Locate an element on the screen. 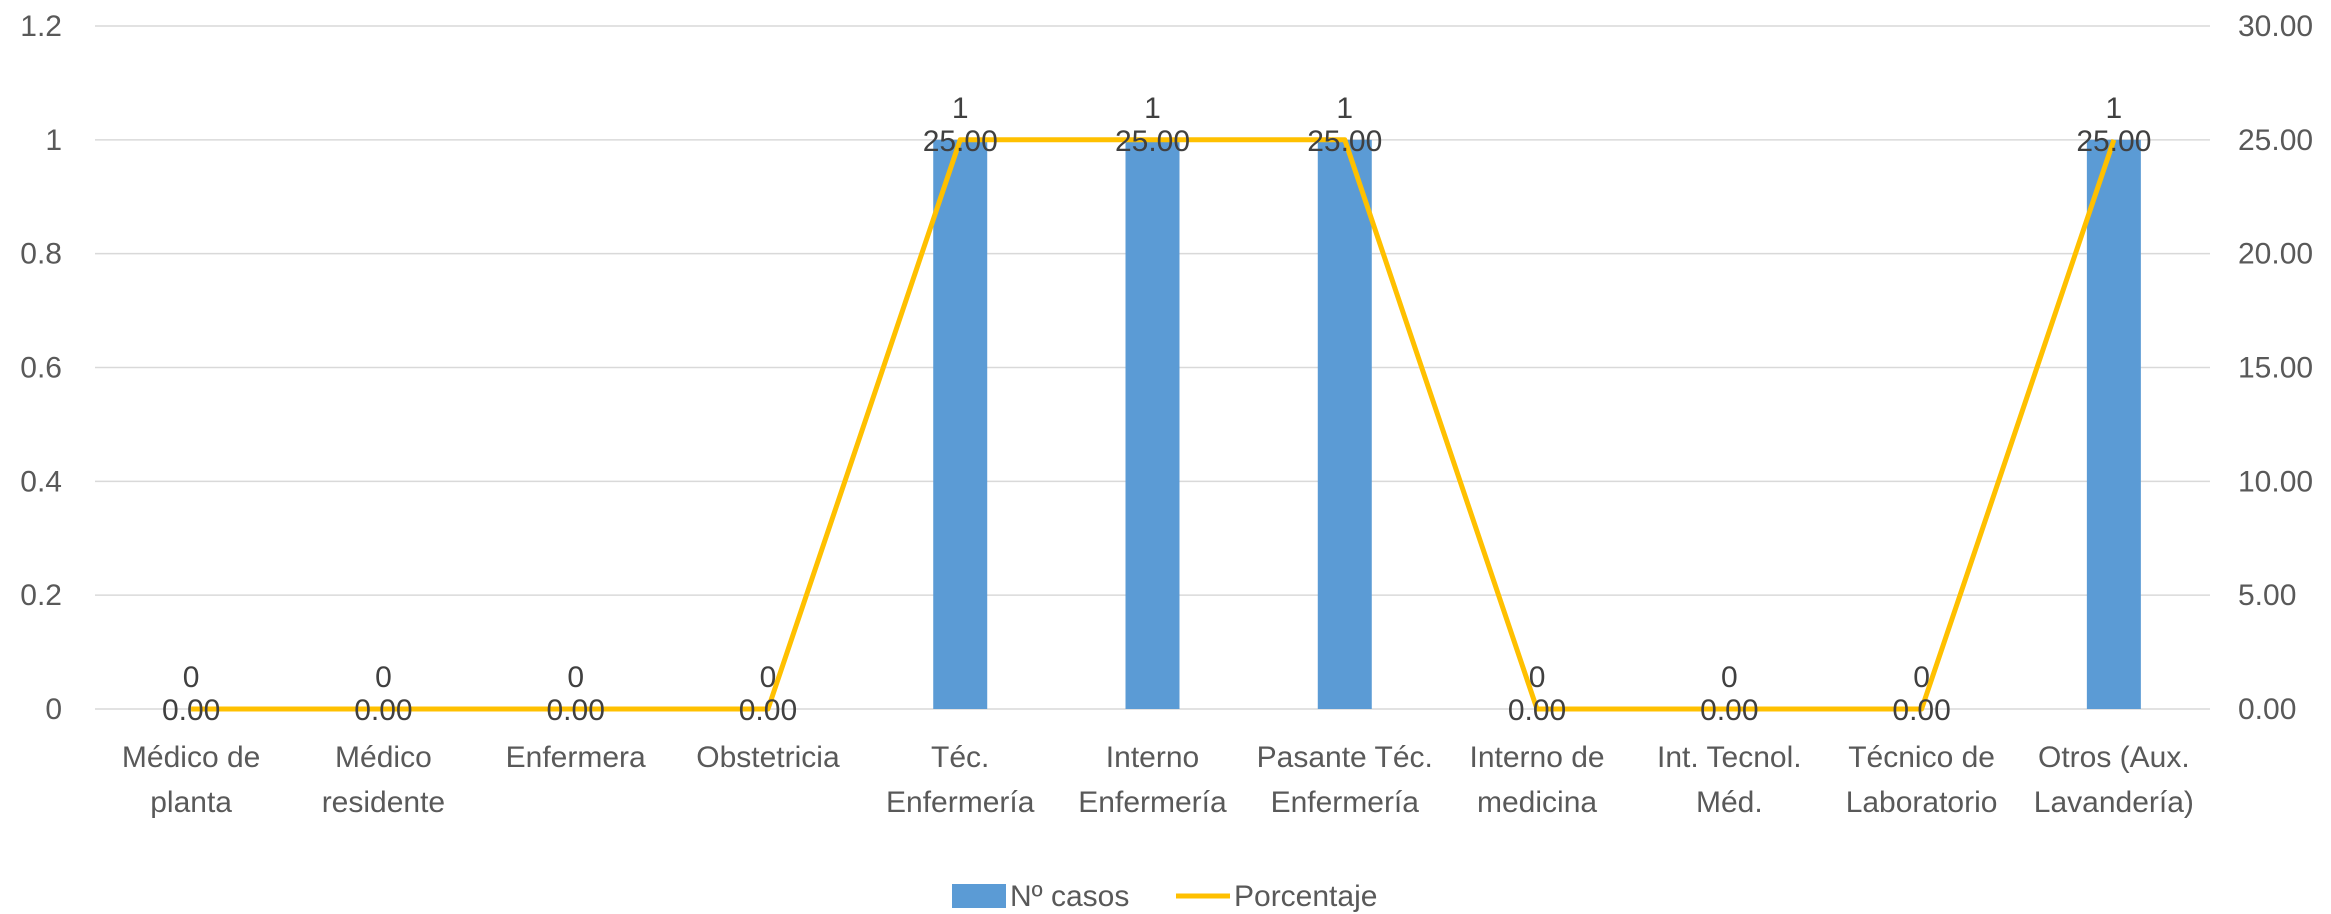 The width and height of the screenshot is (2331, 914). legend-bar-swatch is located at coordinates (979, 896).